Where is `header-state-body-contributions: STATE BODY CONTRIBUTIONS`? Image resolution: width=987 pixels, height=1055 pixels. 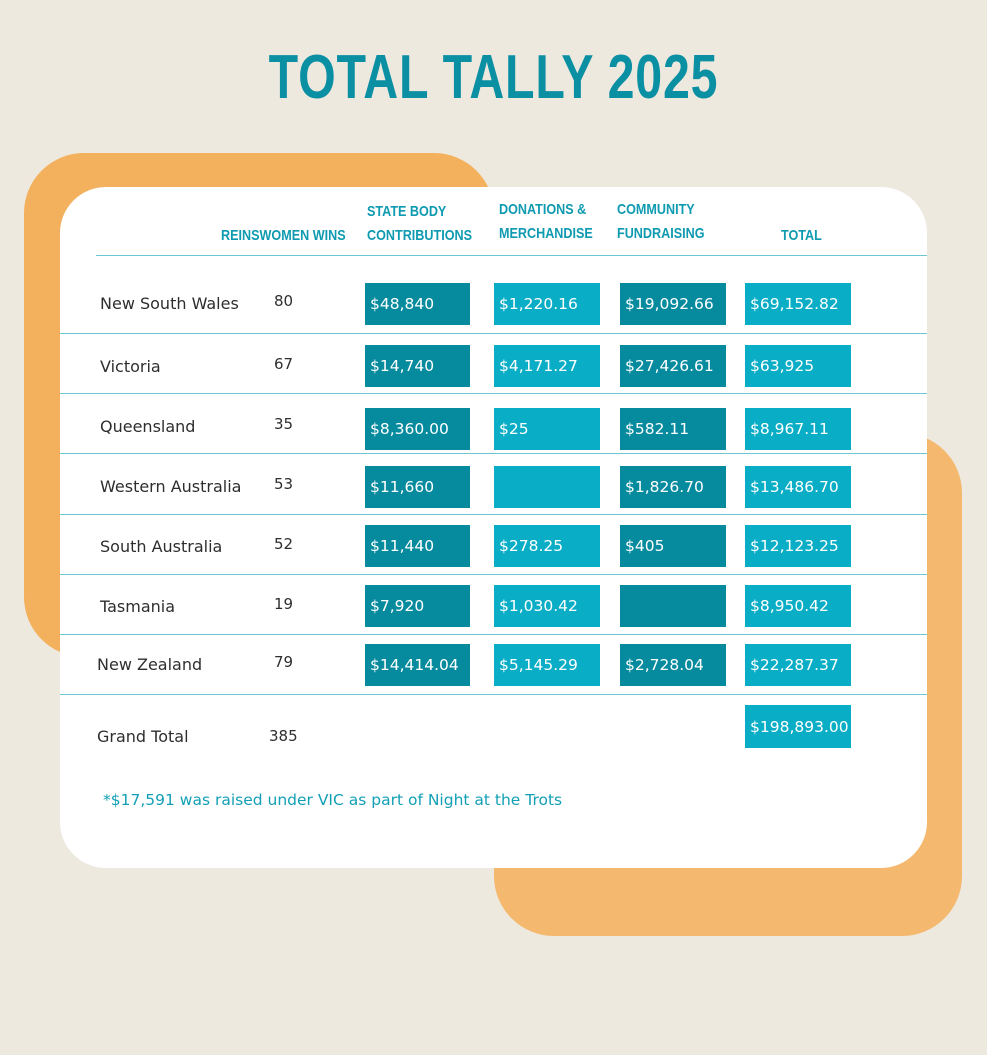
header-state-body-contributions: STATE BODY CONTRIBUTIONS is located at coordinates (419, 223).